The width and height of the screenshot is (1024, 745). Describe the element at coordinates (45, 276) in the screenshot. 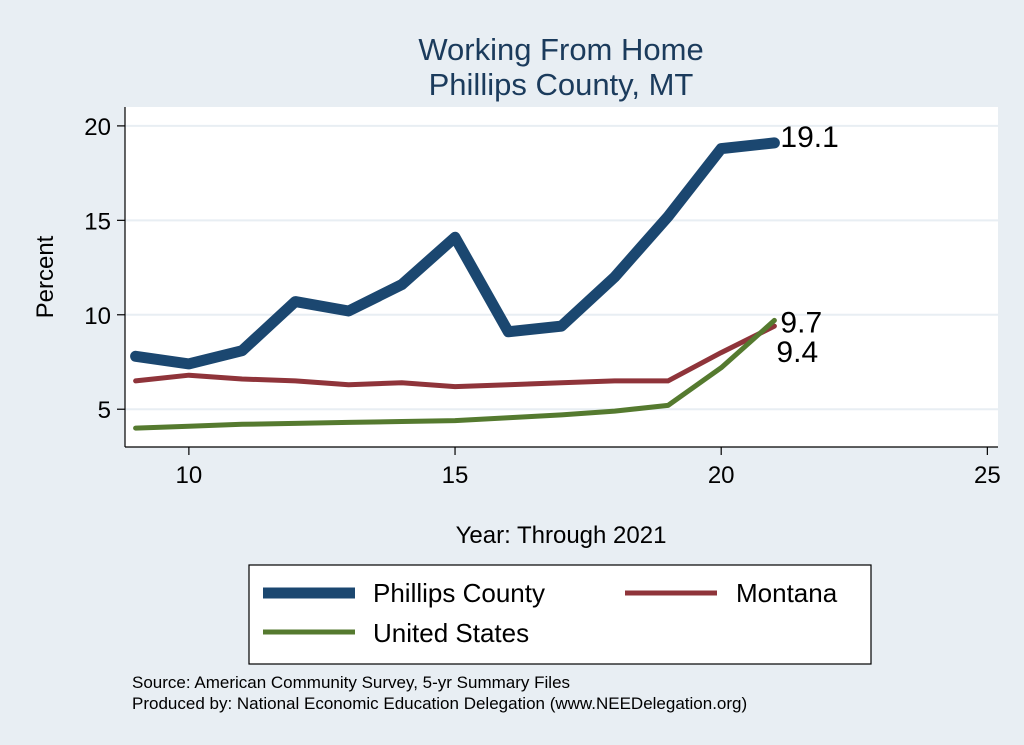

I see `y-axis-label: Percent` at that location.